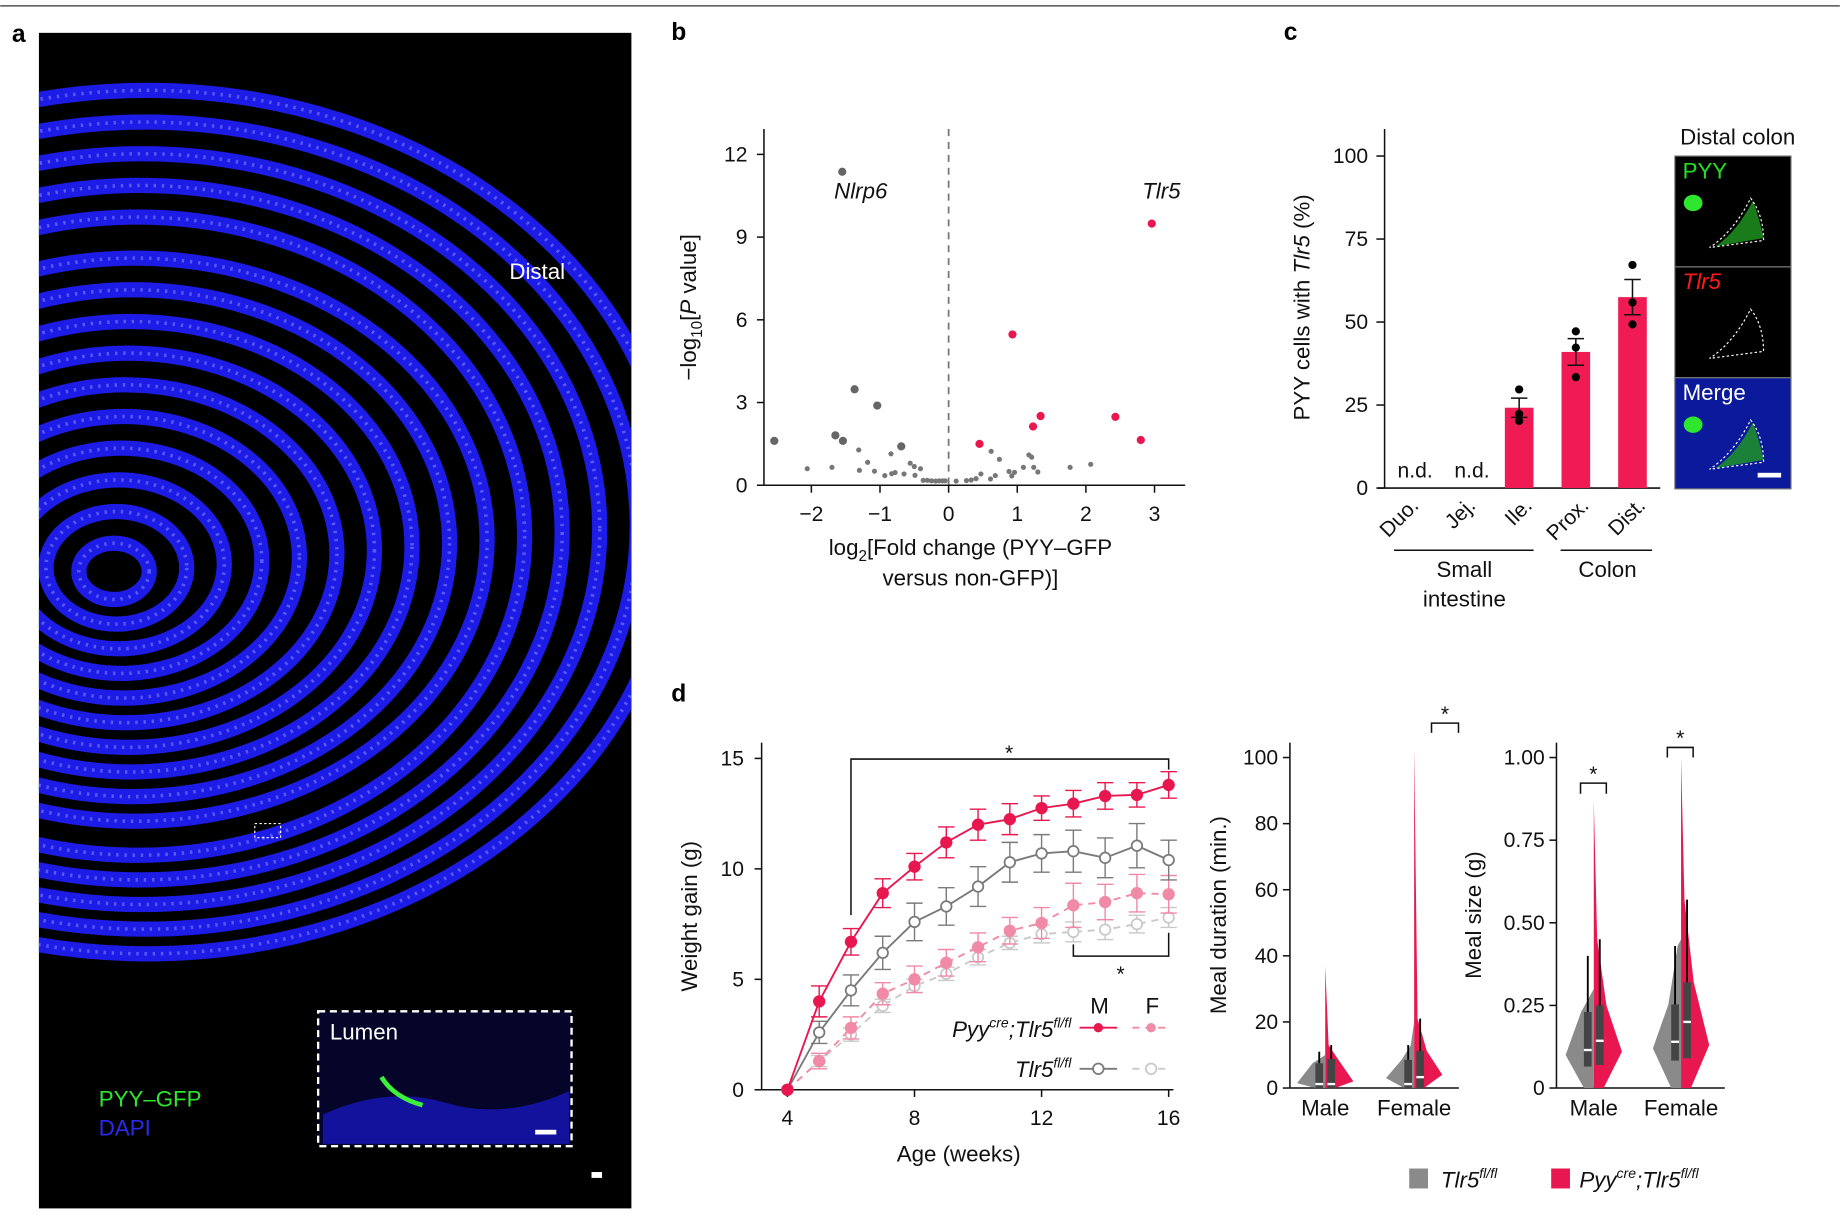 The height and width of the screenshot is (1226, 1840). What do you see at coordinates (150, 1098) in the screenshot?
I see `channel-label-pyy-gfp: PYY–GFP` at bounding box center [150, 1098].